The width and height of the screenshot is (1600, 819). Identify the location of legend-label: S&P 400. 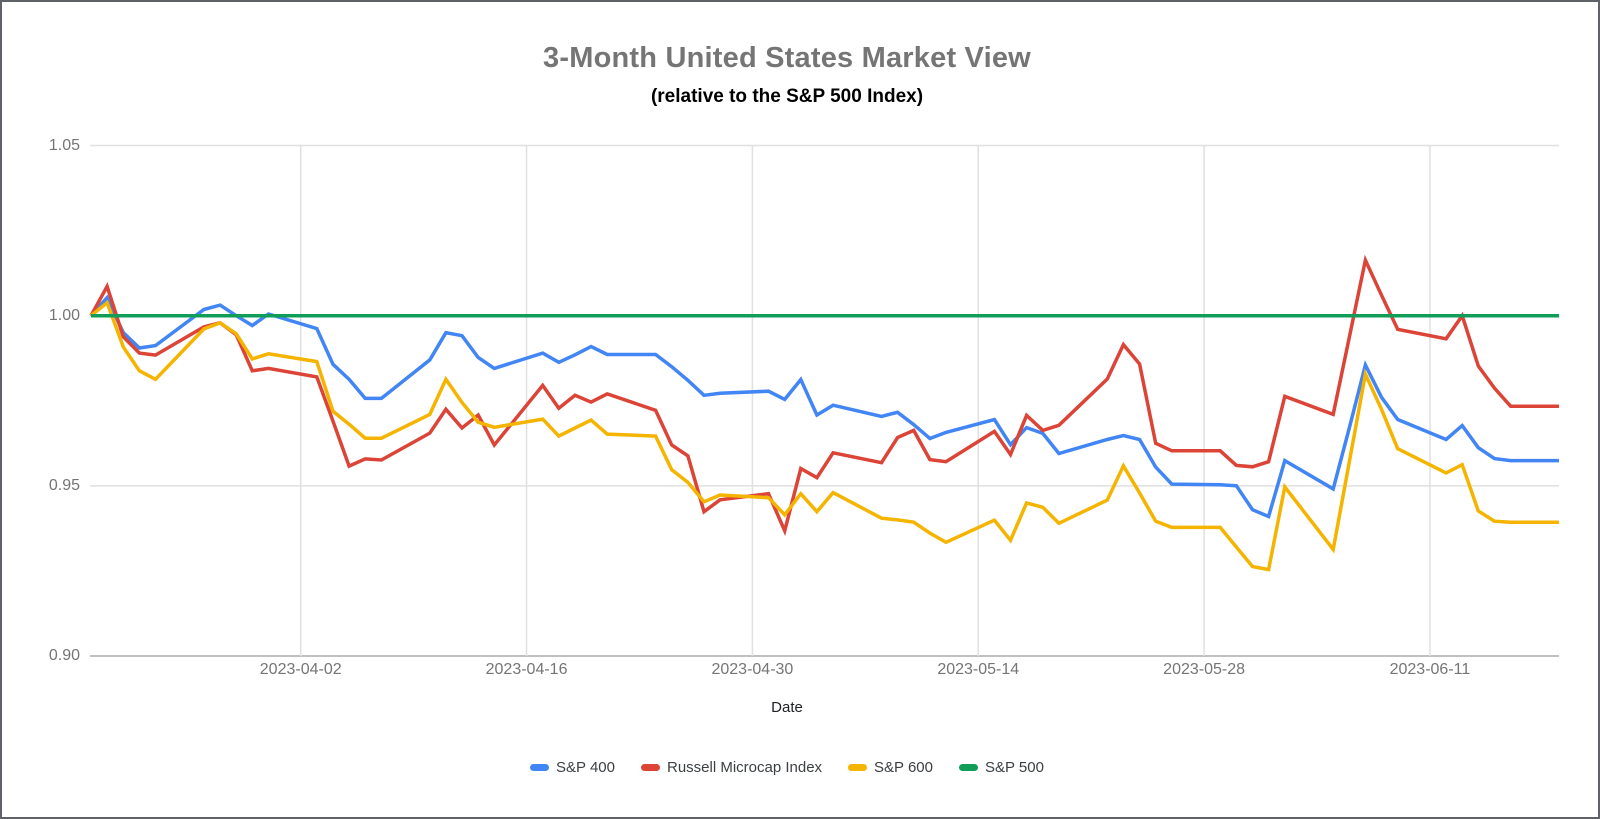
(585, 767).